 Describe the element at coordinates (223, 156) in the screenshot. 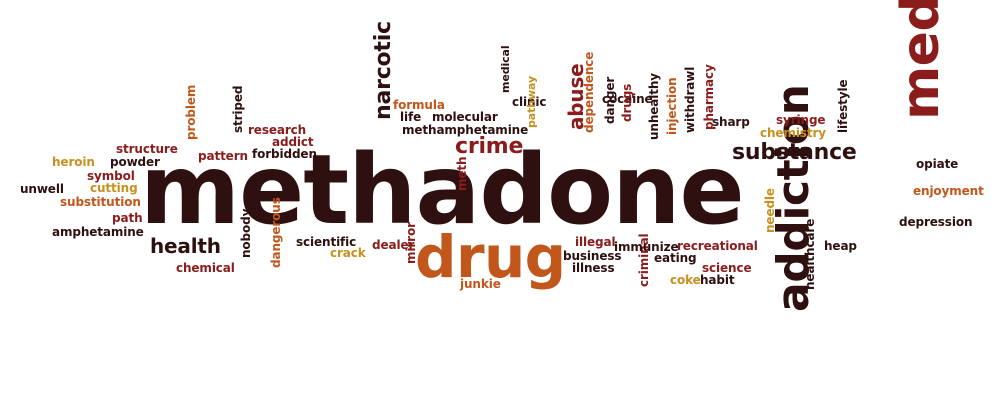

I see `word-pattern: pattern` at that location.